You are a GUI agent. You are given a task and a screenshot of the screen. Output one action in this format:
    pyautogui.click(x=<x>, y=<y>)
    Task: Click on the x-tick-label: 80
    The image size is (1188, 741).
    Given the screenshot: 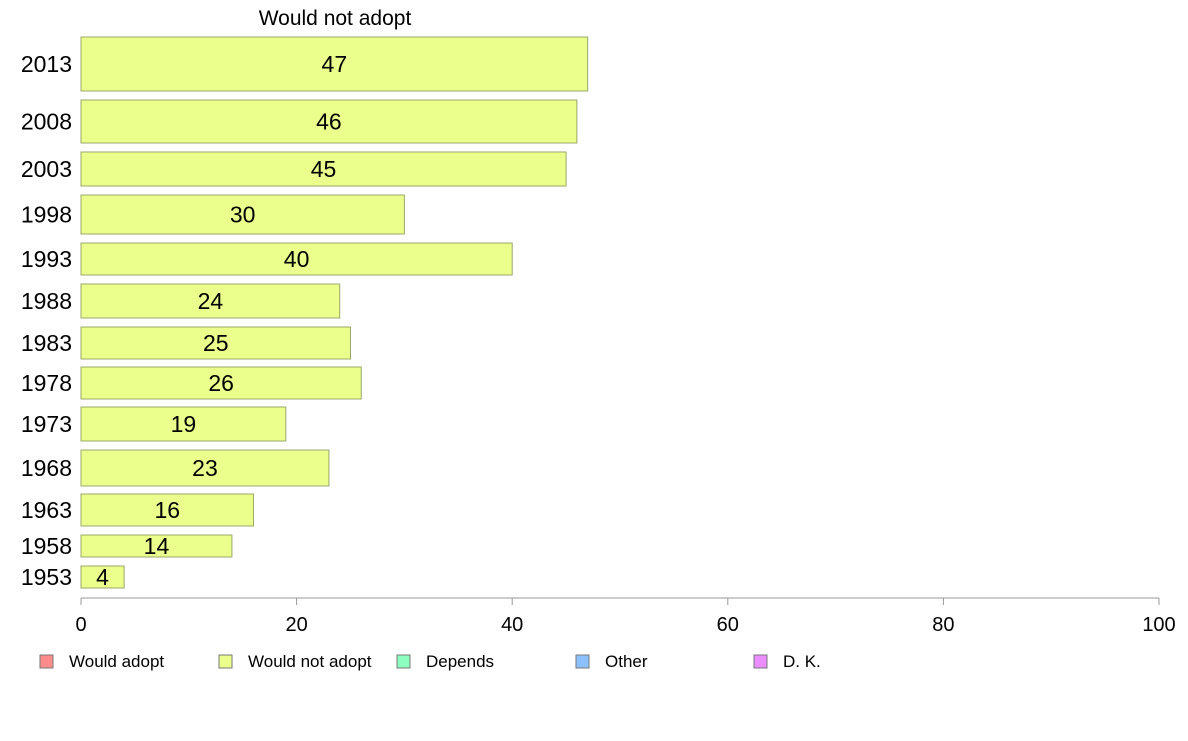 What is the action you would take?
    pyautogui.click(x=943, y=625)
    